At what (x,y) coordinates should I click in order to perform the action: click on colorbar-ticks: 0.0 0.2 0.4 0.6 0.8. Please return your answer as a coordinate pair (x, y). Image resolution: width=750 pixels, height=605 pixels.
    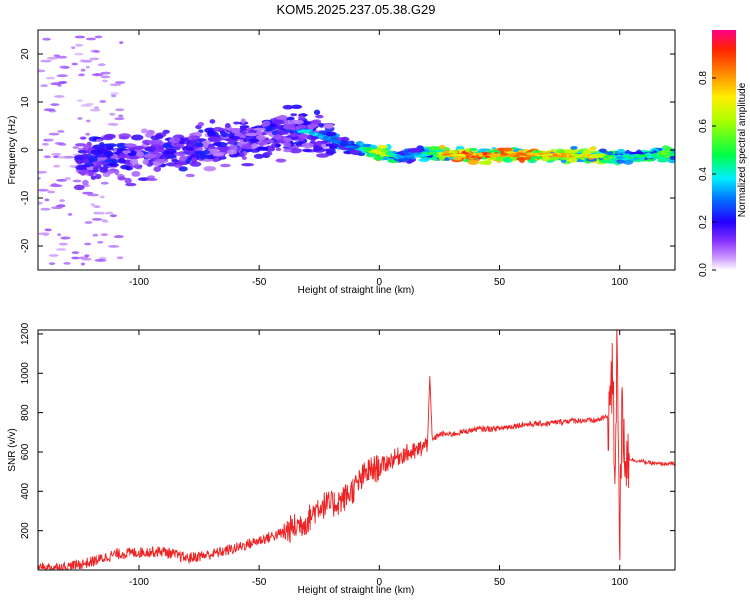
    Looking at the image, I should click on (707, 174).